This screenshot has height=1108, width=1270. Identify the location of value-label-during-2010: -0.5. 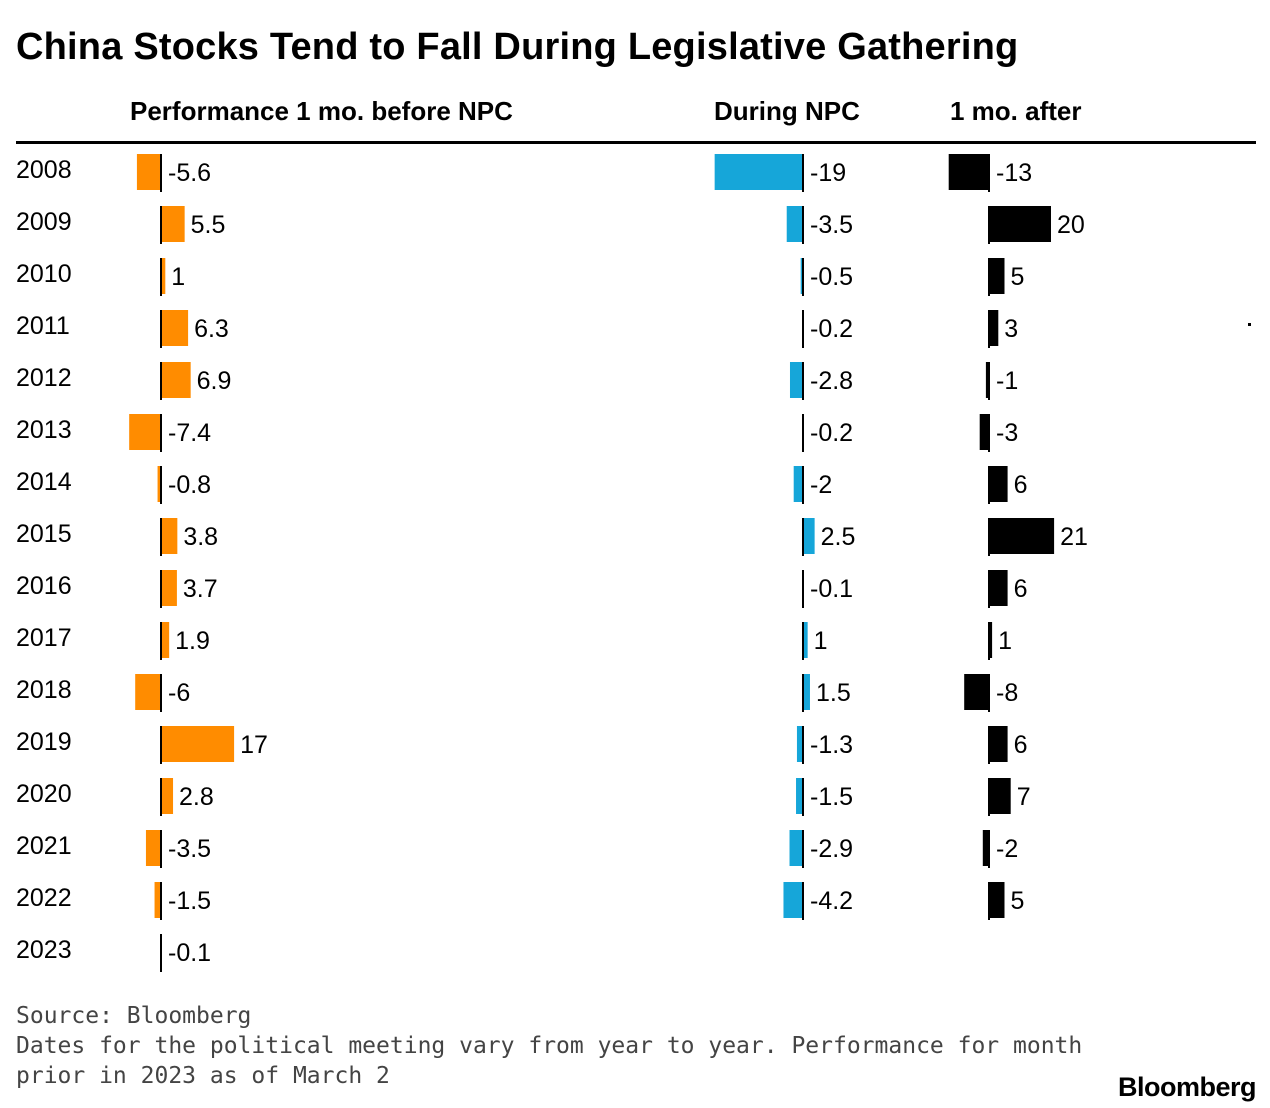
(831, 277).